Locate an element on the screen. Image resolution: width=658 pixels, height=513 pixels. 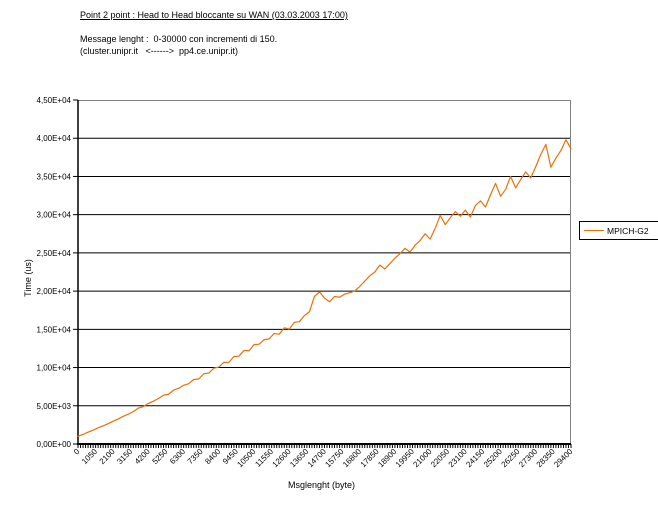
x-tick-label: 10500 is located at coordinates (246, 458).